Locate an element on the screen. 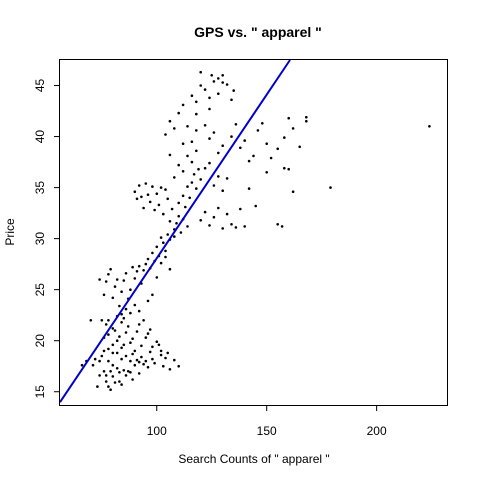  y-tick-label: 40 is located at coordinates (40, 137).